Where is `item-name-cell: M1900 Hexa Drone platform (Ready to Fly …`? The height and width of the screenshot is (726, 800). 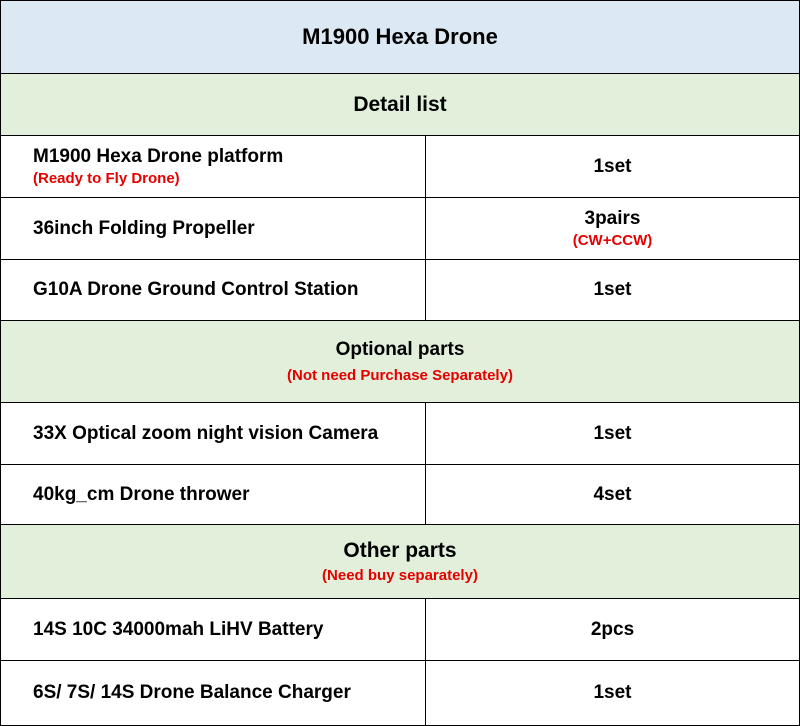 item-name-cell: M1900 Hexa Drone platform (Ready to Fly … is located at coordinates (213, 166).